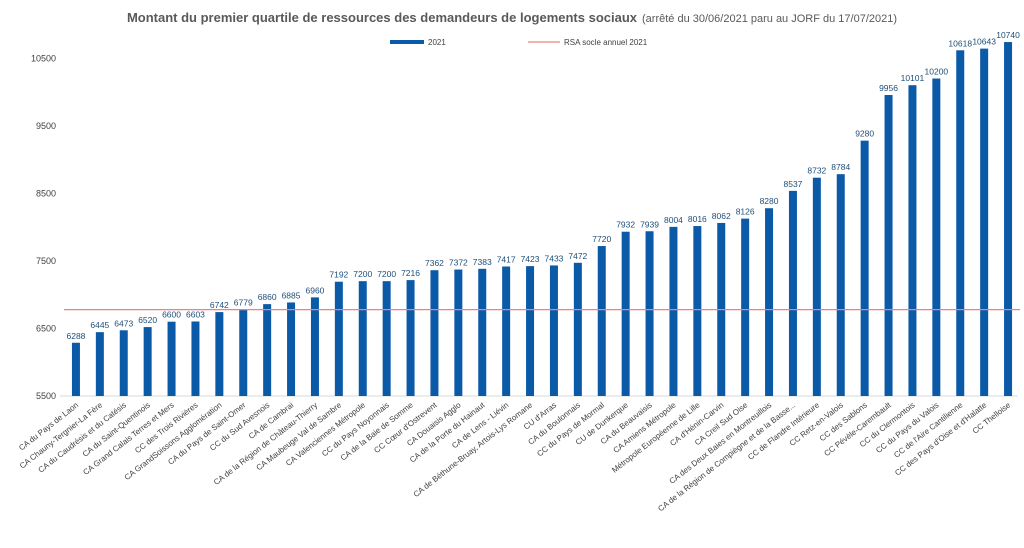 The image size is (1024, 548). What do you see at coordinates (46, 126) in the screenshot?
I see `y-tick-label: 9500` at bounding box center [46, 126].